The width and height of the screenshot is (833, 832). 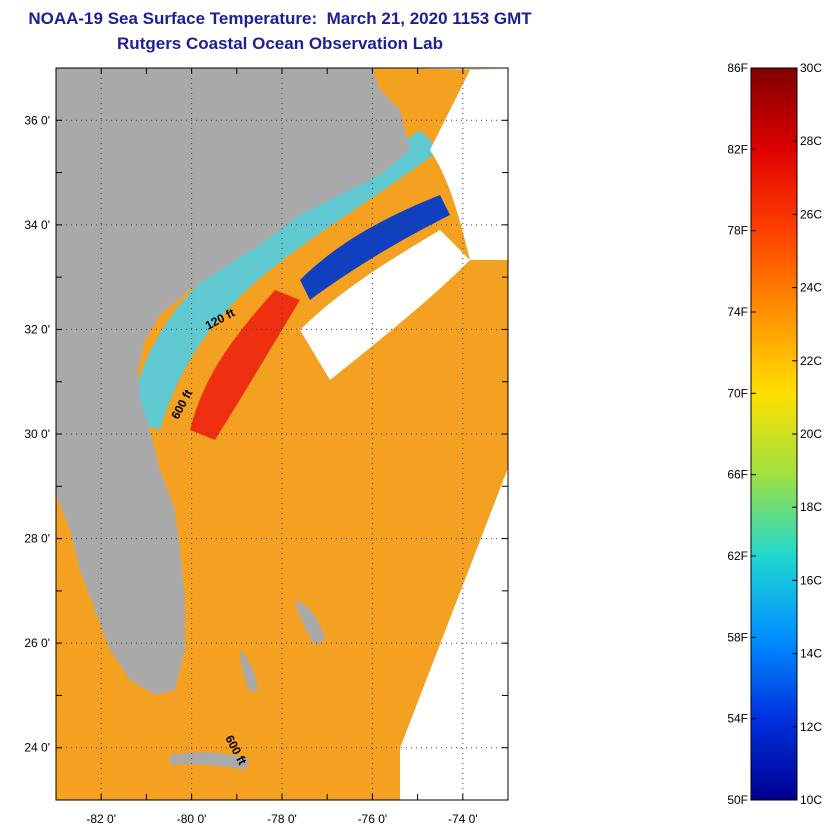 What do you see at coordinates (811, 434) in the screenshot?
I see `celsius-label: 20C` at bounding box center [811, 434].